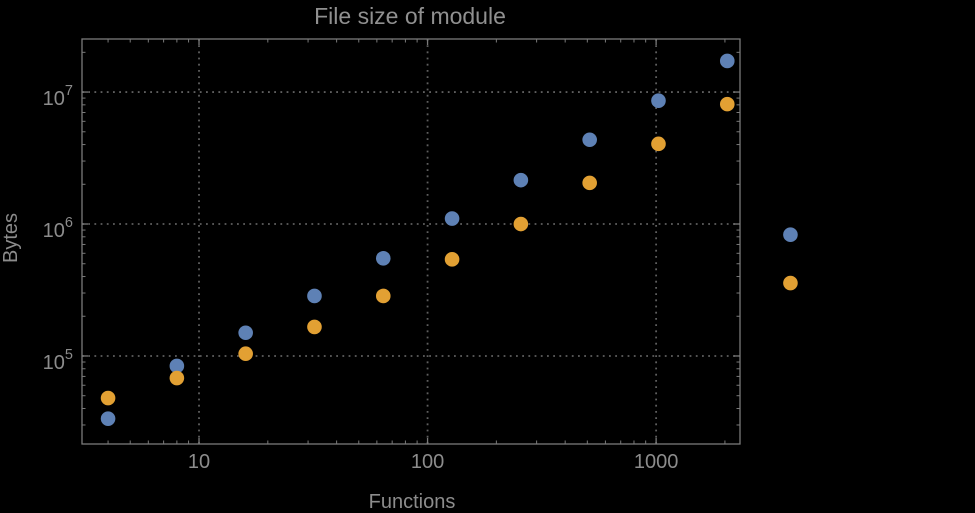 Image resolution: width=975 pixels, height=513 pixels. Describe the element at coordinates (11, 238) in the screenshot. I see `y-axis-label: Bytes` at that location.